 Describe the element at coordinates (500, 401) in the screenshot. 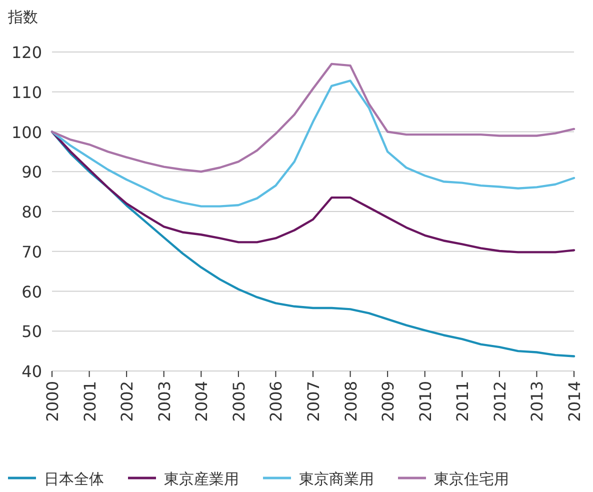

I see `x-tick-label: 2012` at that location.